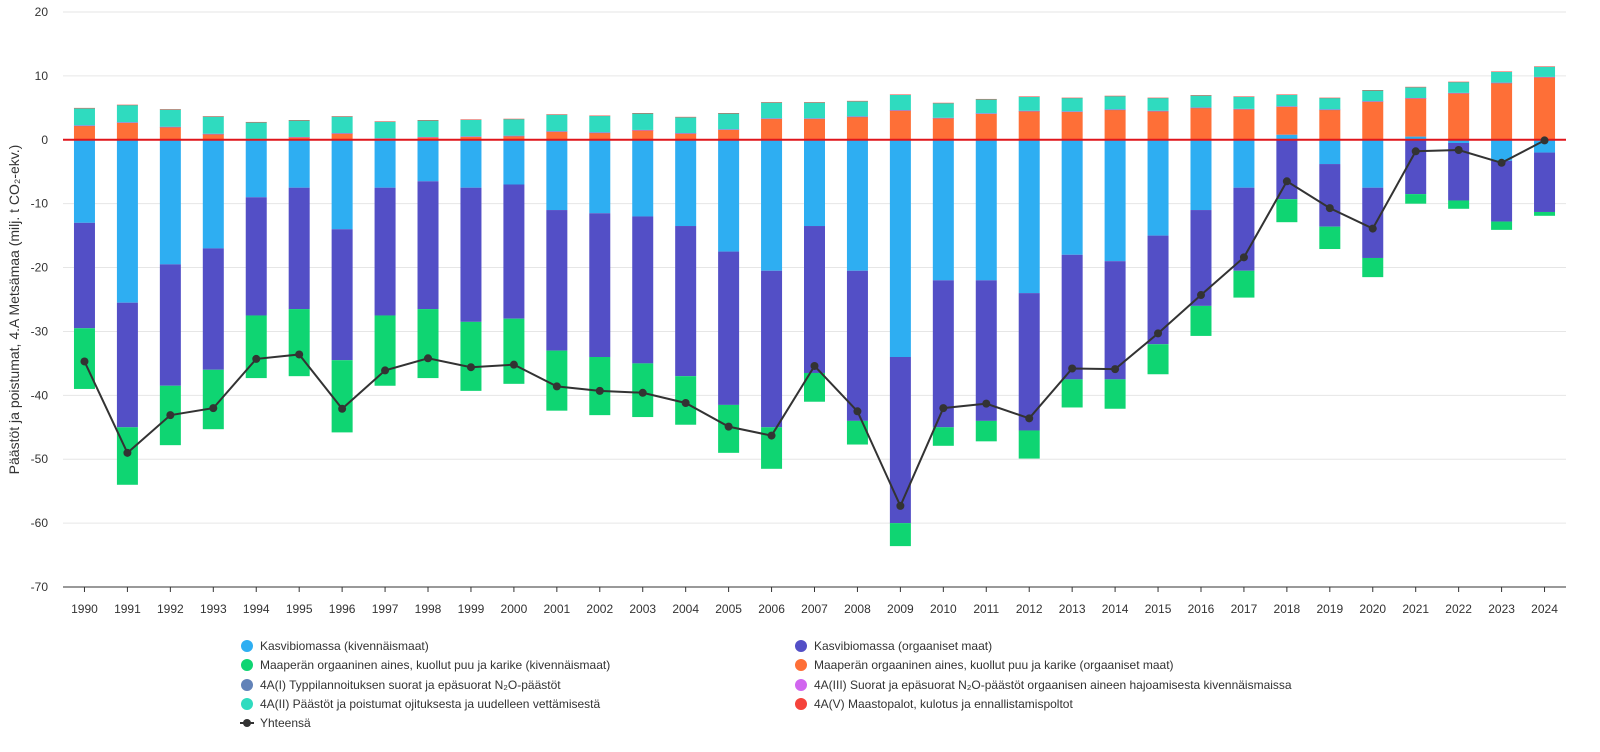 The image size is (1600, 752). I want to click on legend-label: Yhteensä, so click(285, 723).